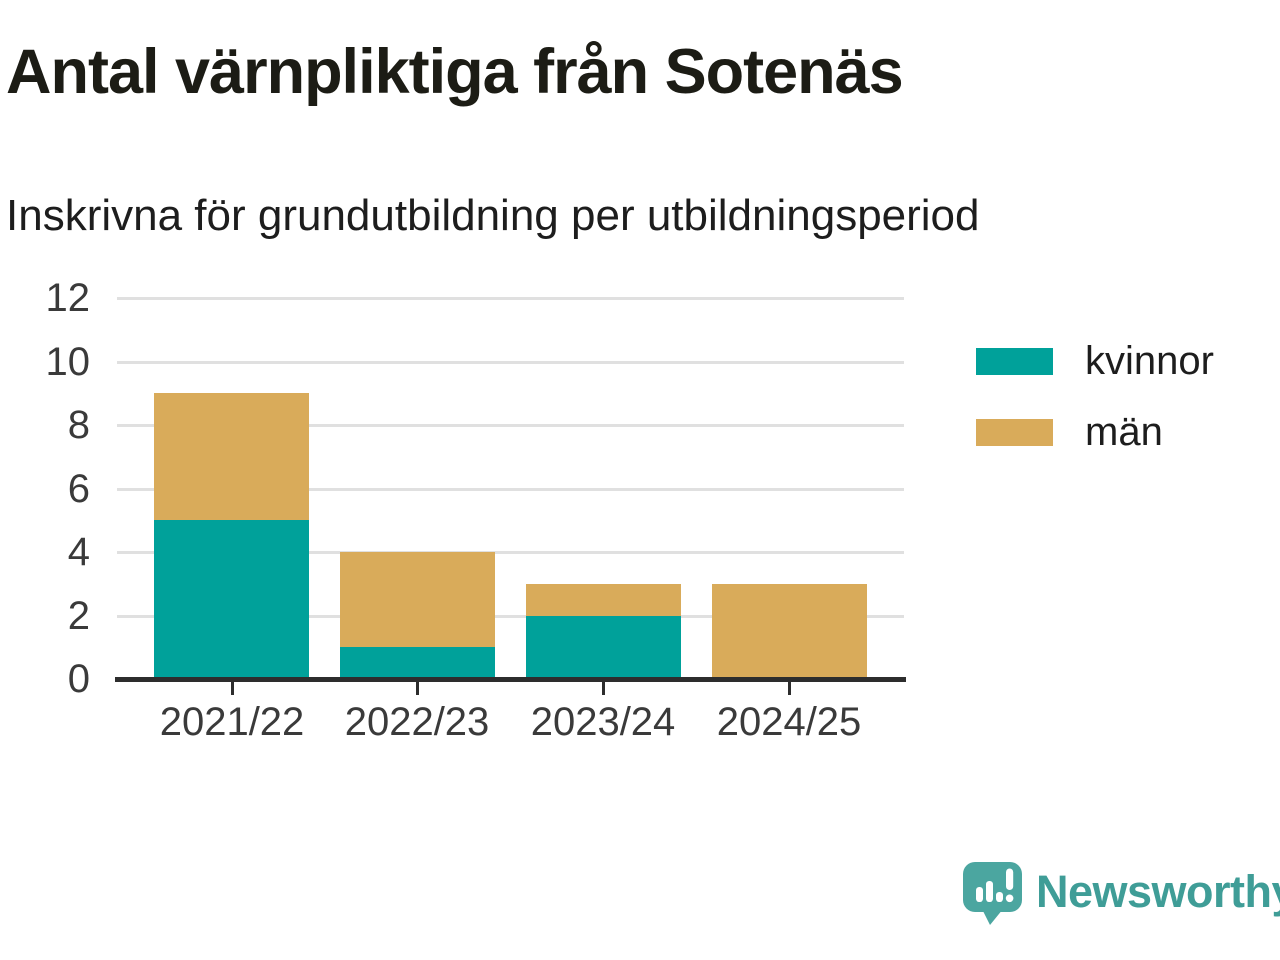  Describe the element at coordinates (1124, 432) in the screenshot. I see `legend-label-män: män` at that location.